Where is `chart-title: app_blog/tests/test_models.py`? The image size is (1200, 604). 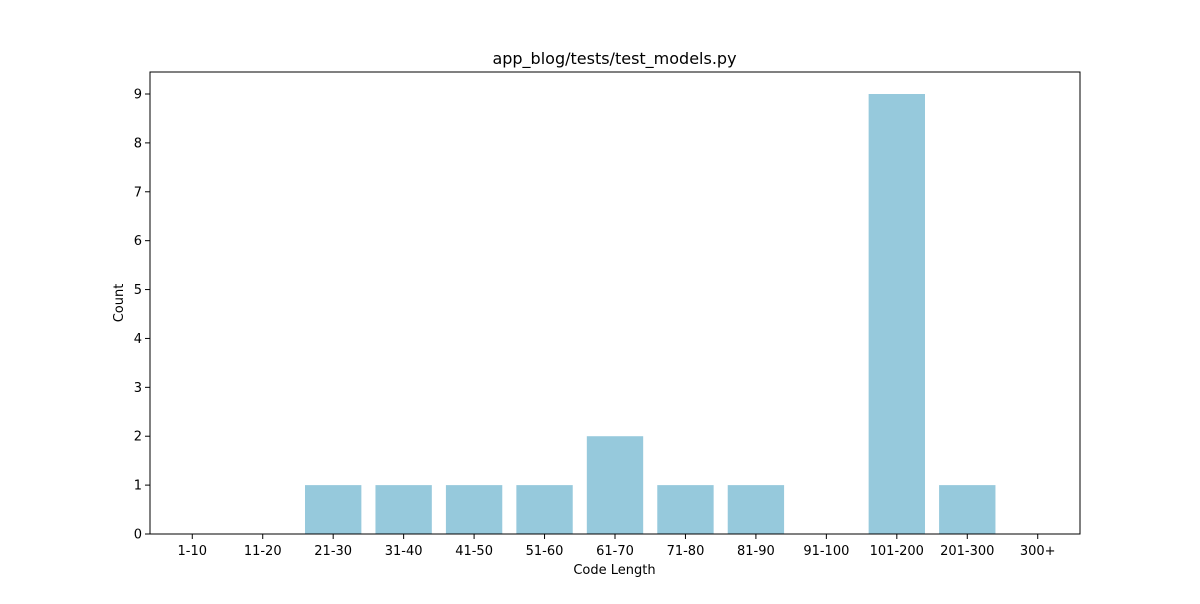 chart-title: app_blog/tests/test_models.py is located at coordinates (614, 59).